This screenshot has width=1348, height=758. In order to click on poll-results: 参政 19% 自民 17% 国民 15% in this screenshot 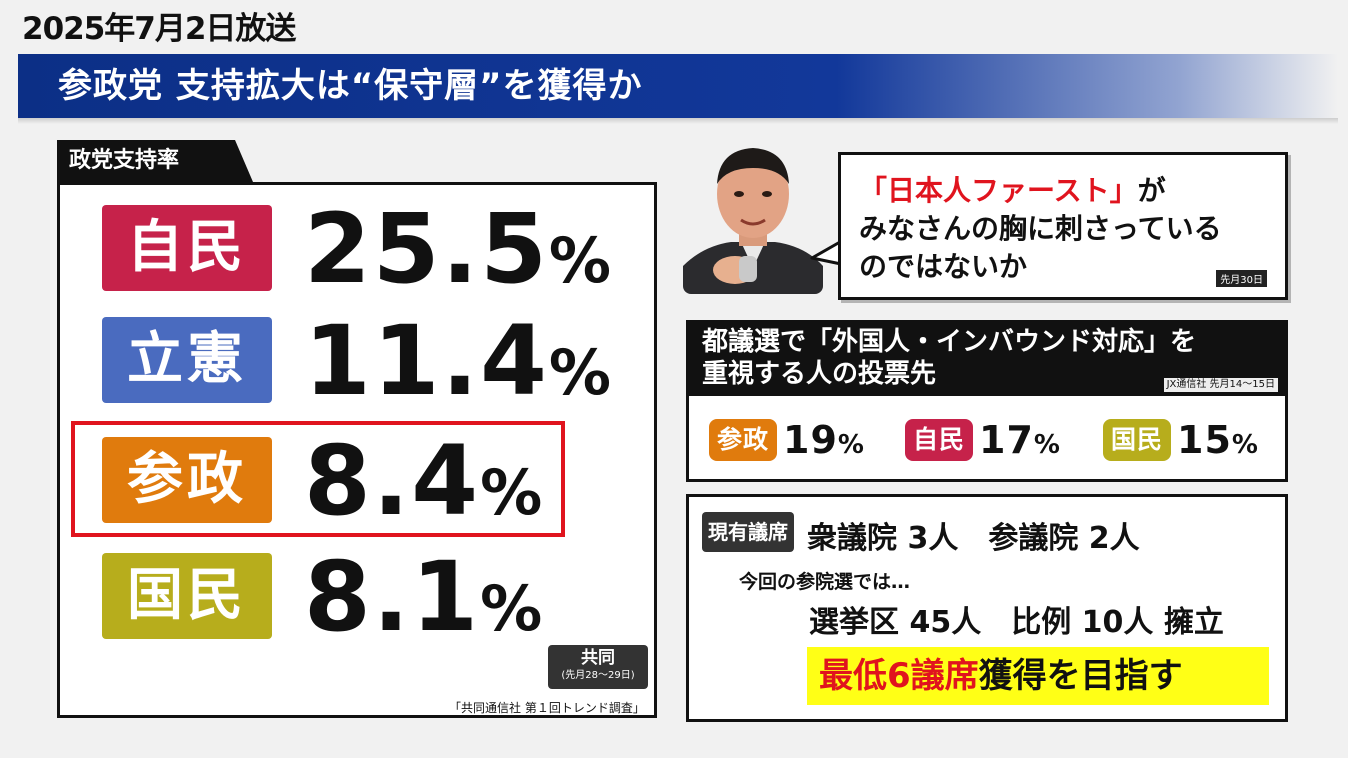, I will do `click(987, 439)`.